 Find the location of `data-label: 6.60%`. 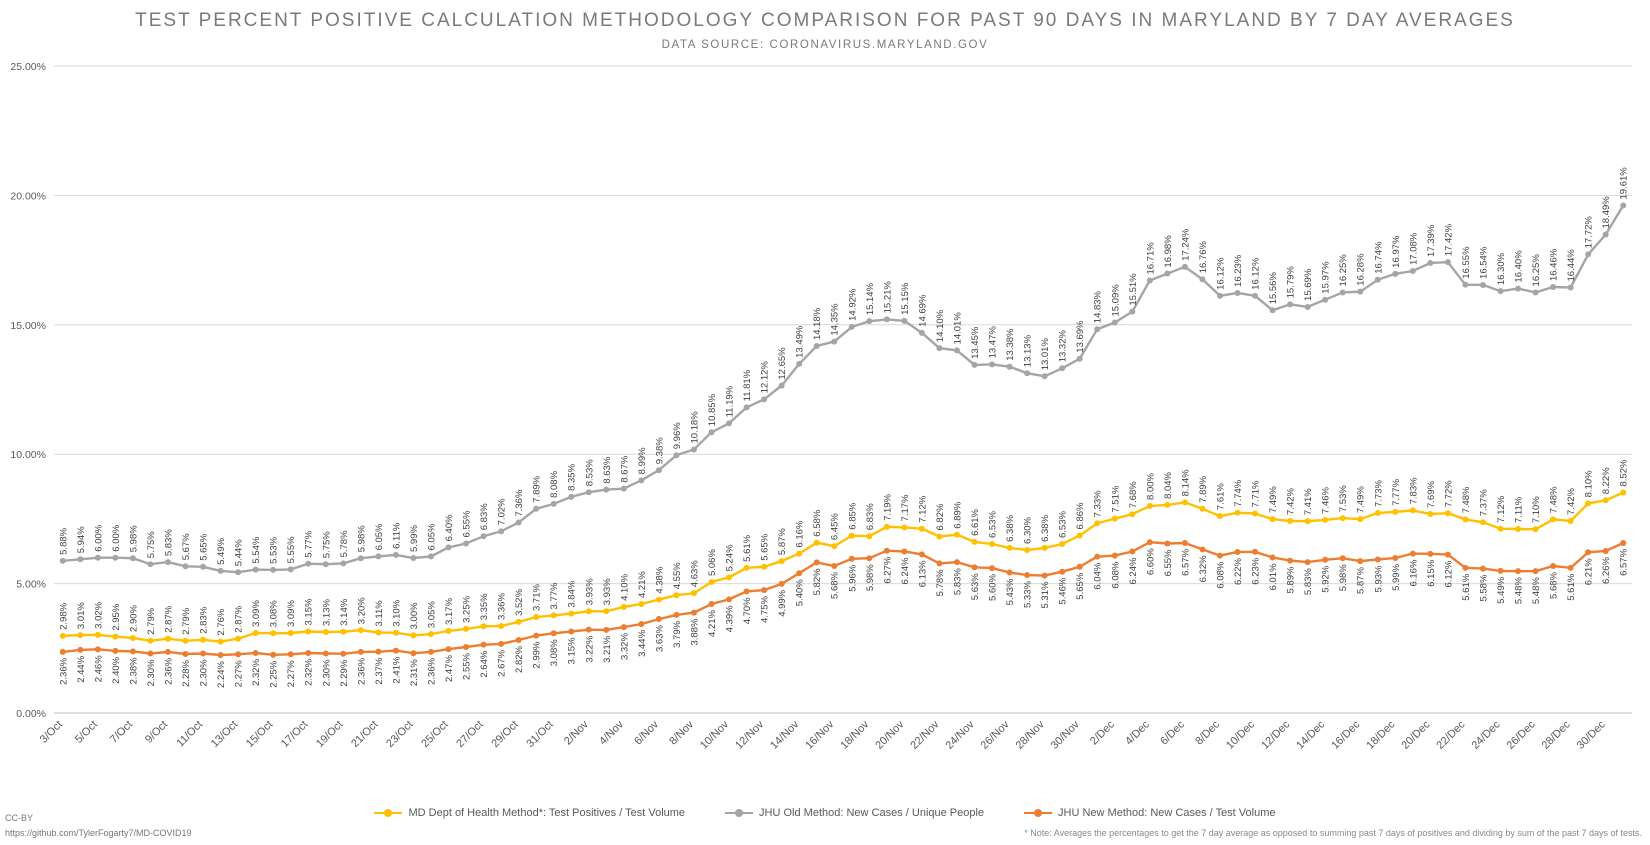

data-label: 6.60% is located at coordinates (1150, 561).